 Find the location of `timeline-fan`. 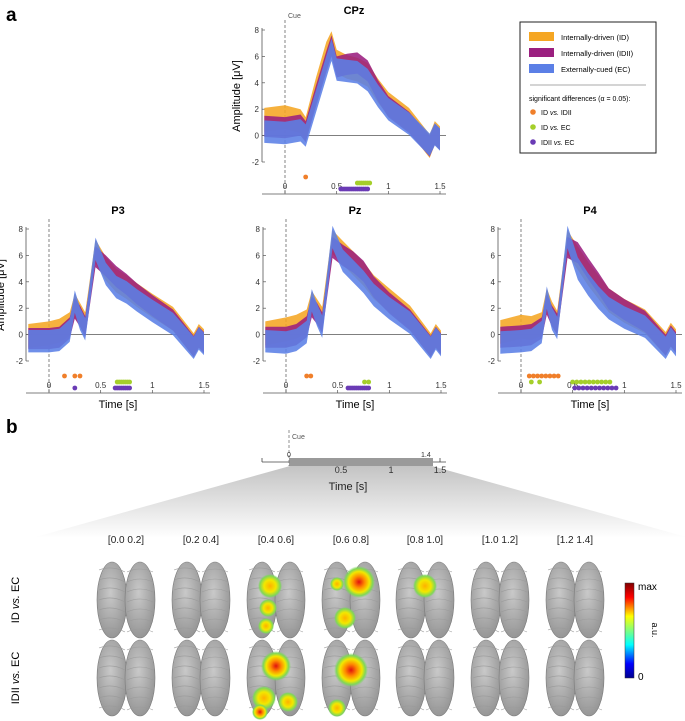

timeline-fan is located at coordinates (358, 502).